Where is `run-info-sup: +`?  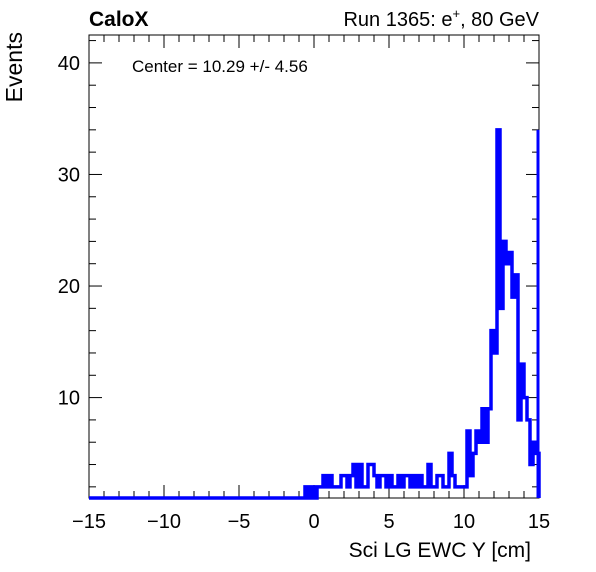
run-info-sup: + is located at coordinates (456, 13).